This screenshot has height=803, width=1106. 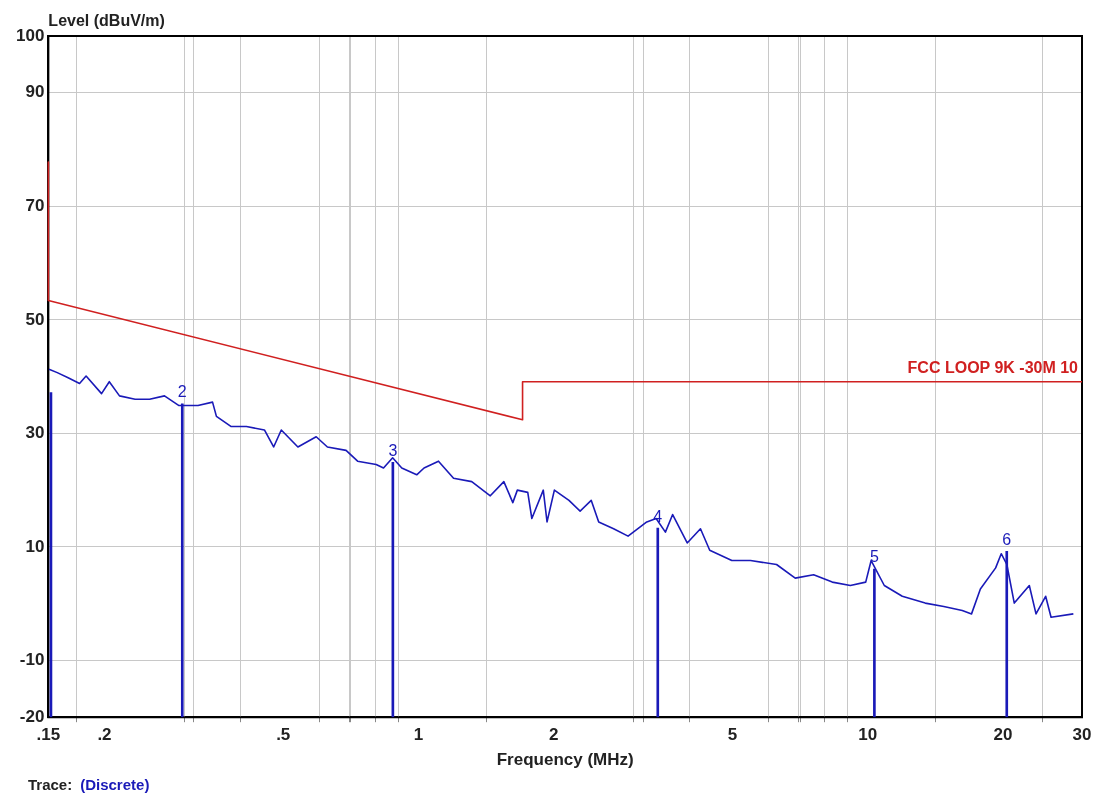 I want to click on y-axis-title: Level (dBuV/m), so click(x=106, y=21).